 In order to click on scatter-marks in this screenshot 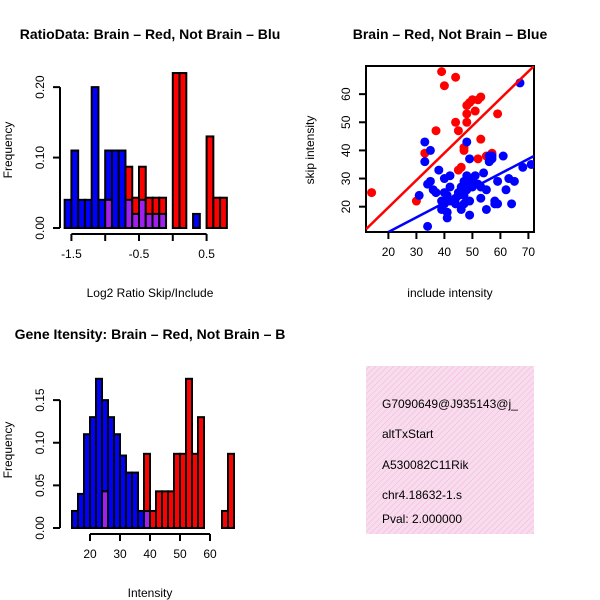, I will do `click(450, 149)`.